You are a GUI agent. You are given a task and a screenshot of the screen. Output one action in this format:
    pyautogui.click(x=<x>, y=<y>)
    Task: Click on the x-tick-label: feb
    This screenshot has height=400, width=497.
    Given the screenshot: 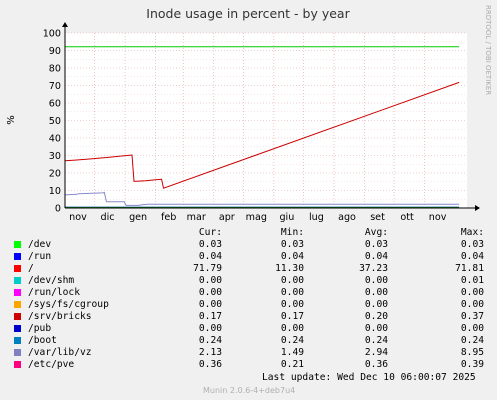 What is the action you would take?
    pyautogui.click(x=168, y=217)
    